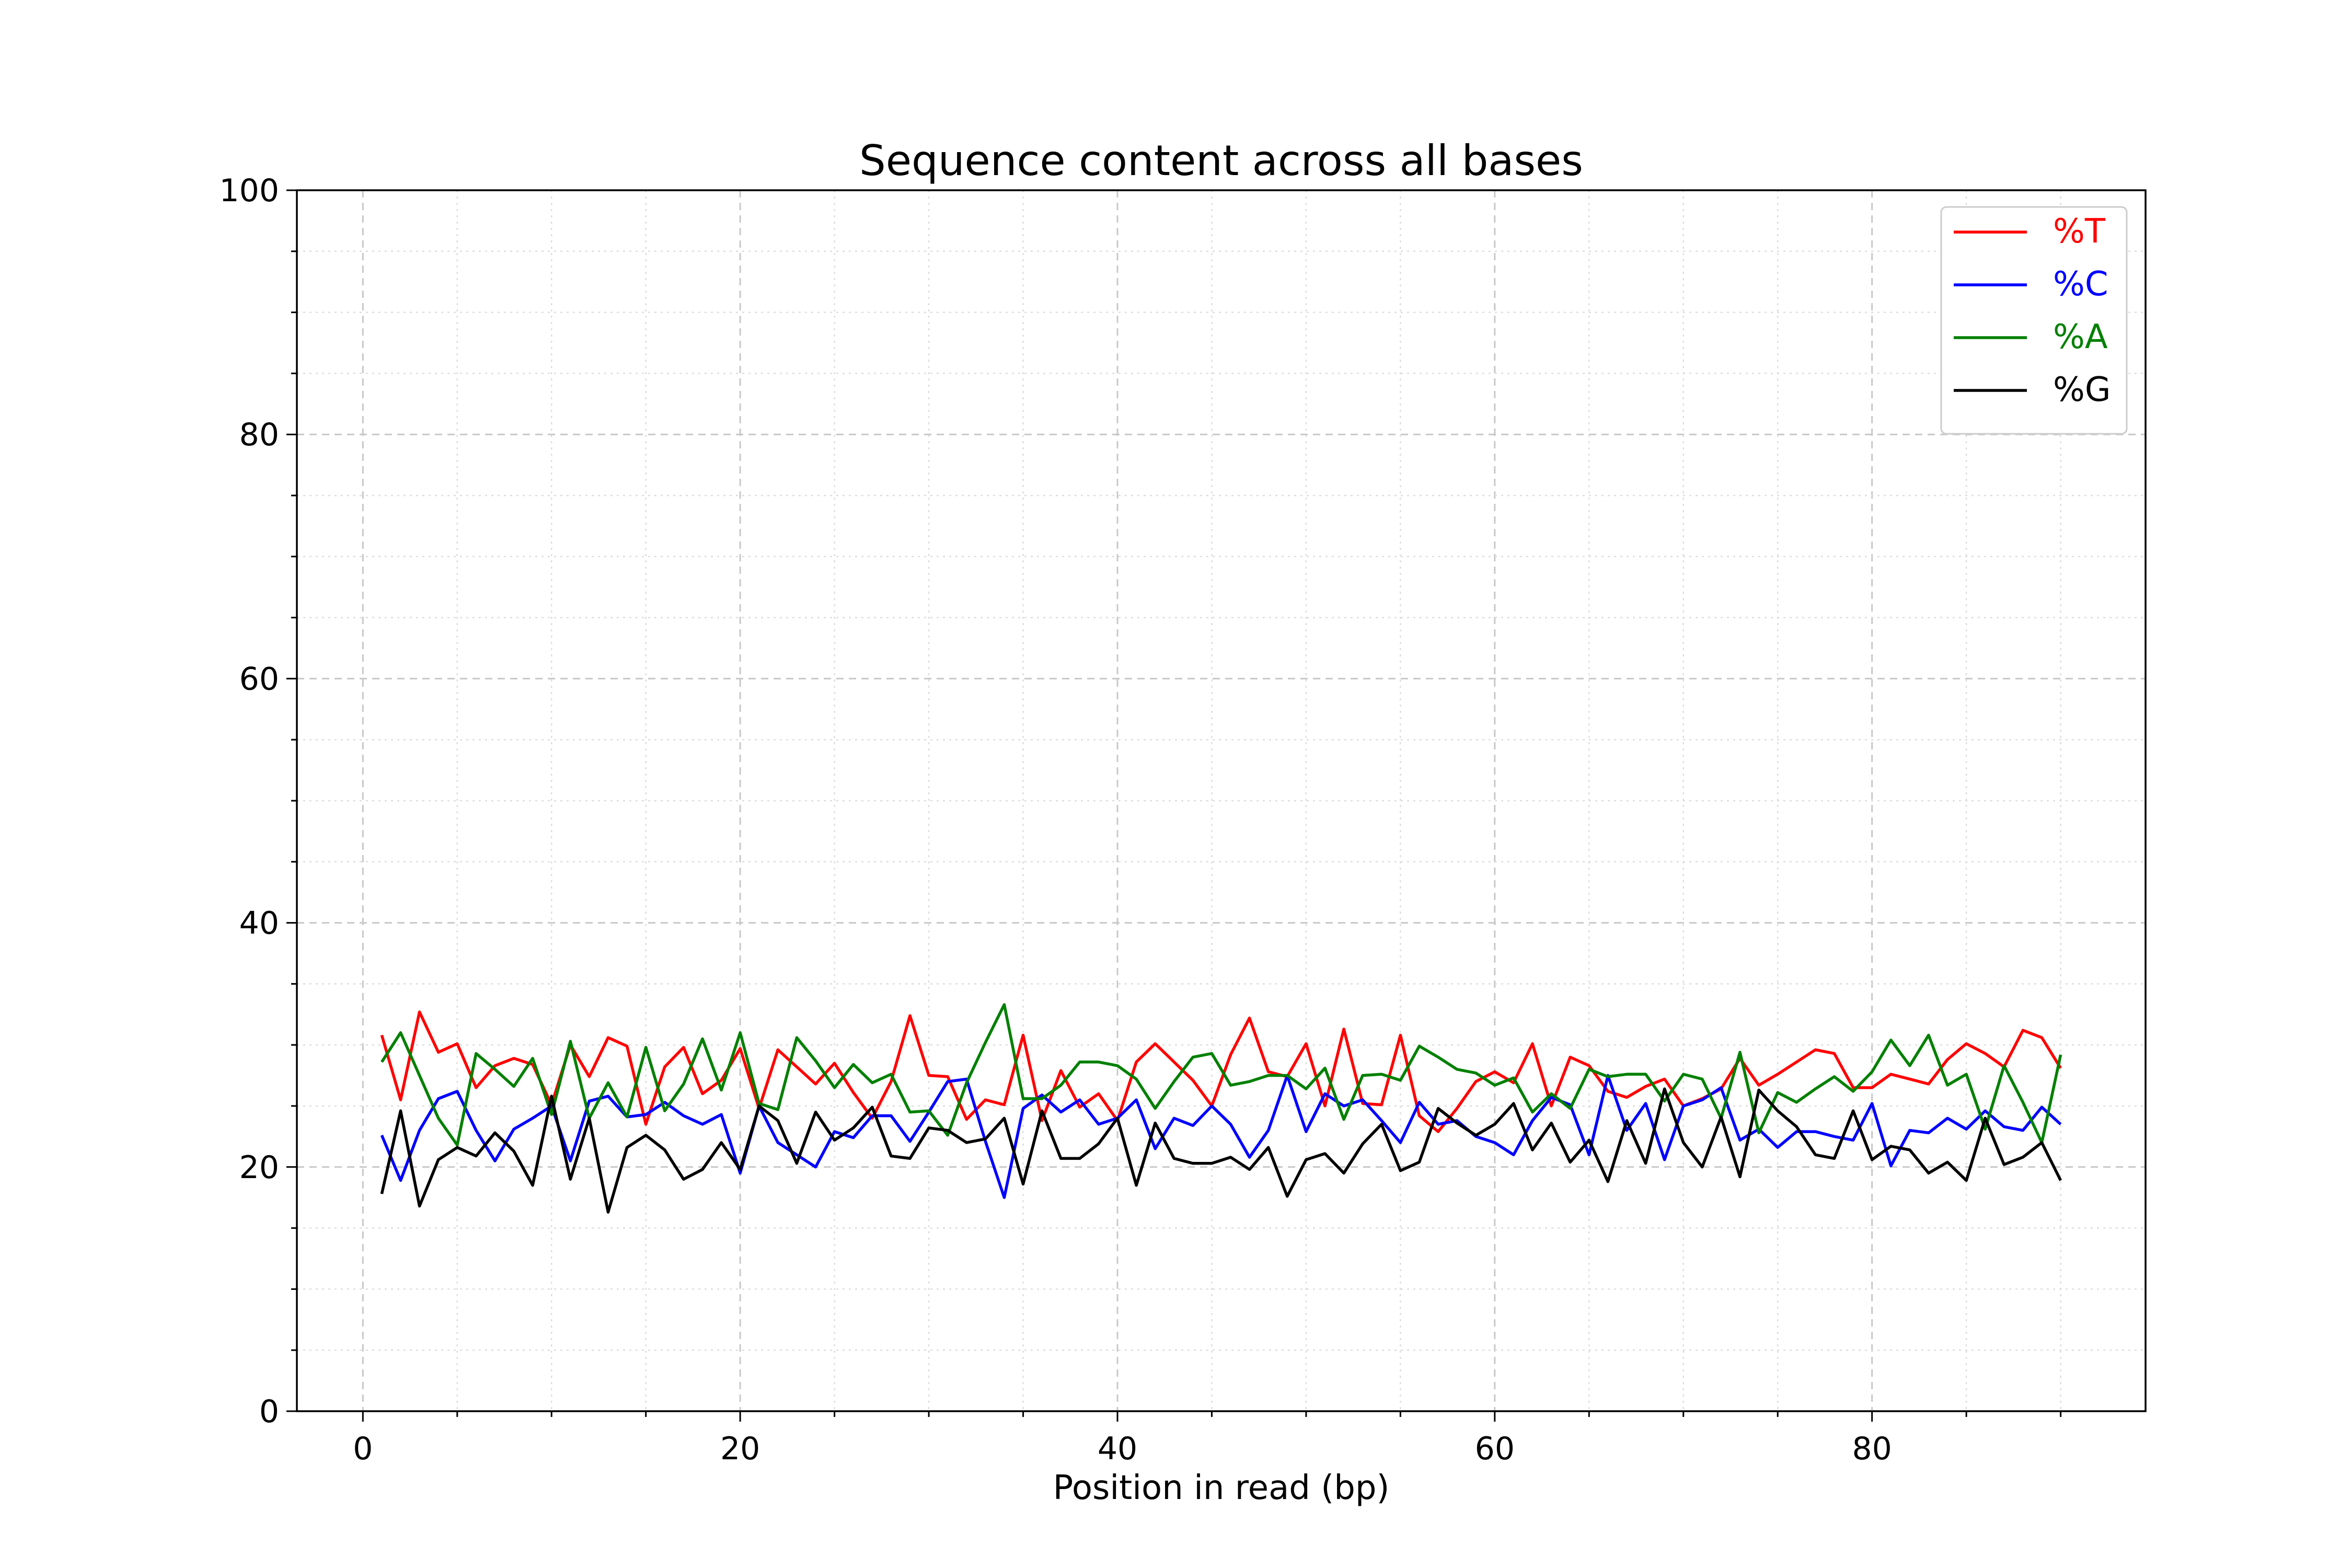 The image size is (2352, 1568). What do you see at coordinates (259, 1167) in the screenshot?
I see `y-tick-label: 20` at bounding box center [259, 1167].